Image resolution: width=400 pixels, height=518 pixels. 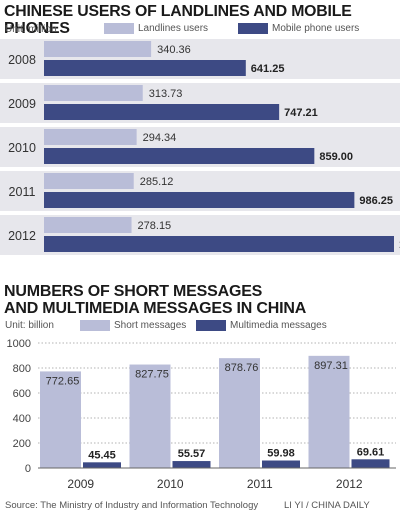 What do you see at coordinates (63, 381) in the screenshot?
I see `value-sms-2009: 772.65` at bounding box center [63, 381].